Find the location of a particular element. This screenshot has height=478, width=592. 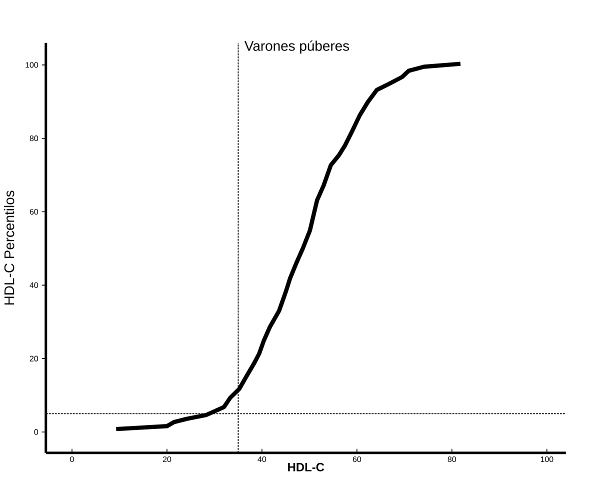

x-axis-title: HDL-C is located at coordinates (306, 467).